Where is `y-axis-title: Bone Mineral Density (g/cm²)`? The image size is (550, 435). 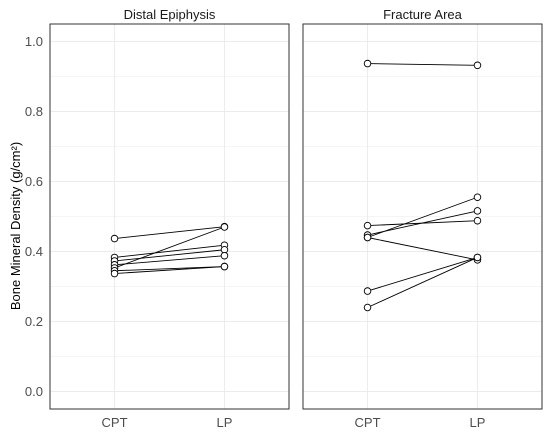 y-axis-title: Bone Mineral Density (g/cm²) is located at coordinates (15, 226).